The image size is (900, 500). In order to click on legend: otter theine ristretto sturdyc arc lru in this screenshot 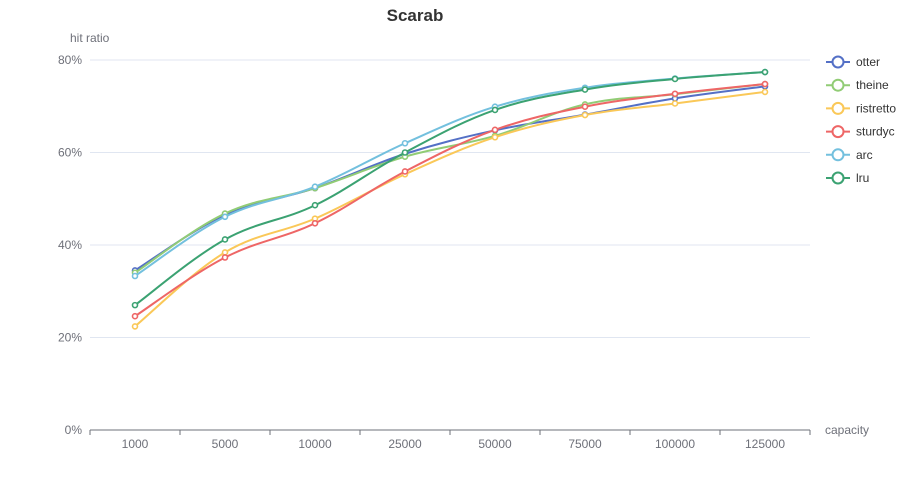, I will do `click(861, 120)`.